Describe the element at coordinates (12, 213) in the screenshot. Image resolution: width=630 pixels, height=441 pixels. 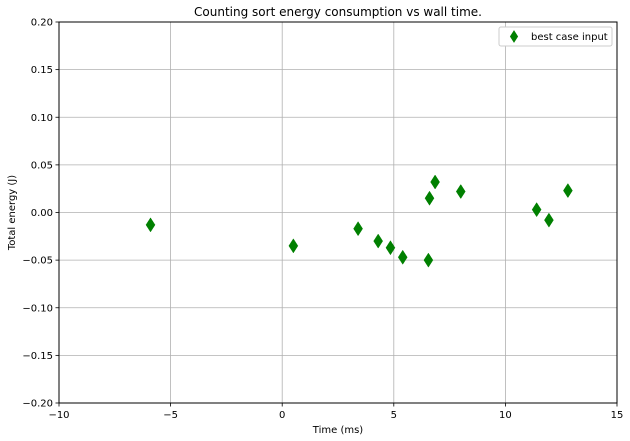
I see `y-axis-label: Total energy (J)` at that location.